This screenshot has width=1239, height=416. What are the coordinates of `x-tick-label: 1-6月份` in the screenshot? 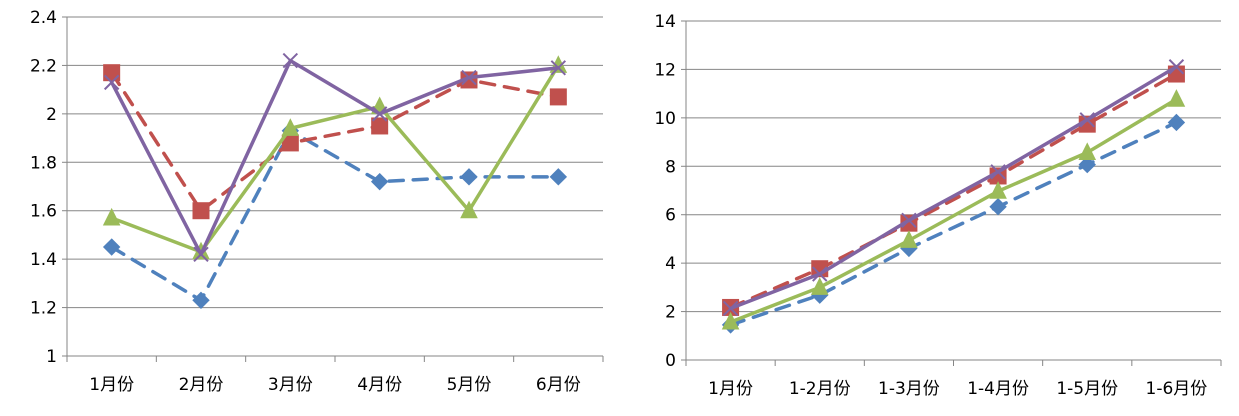 It's located at (1177, 389).